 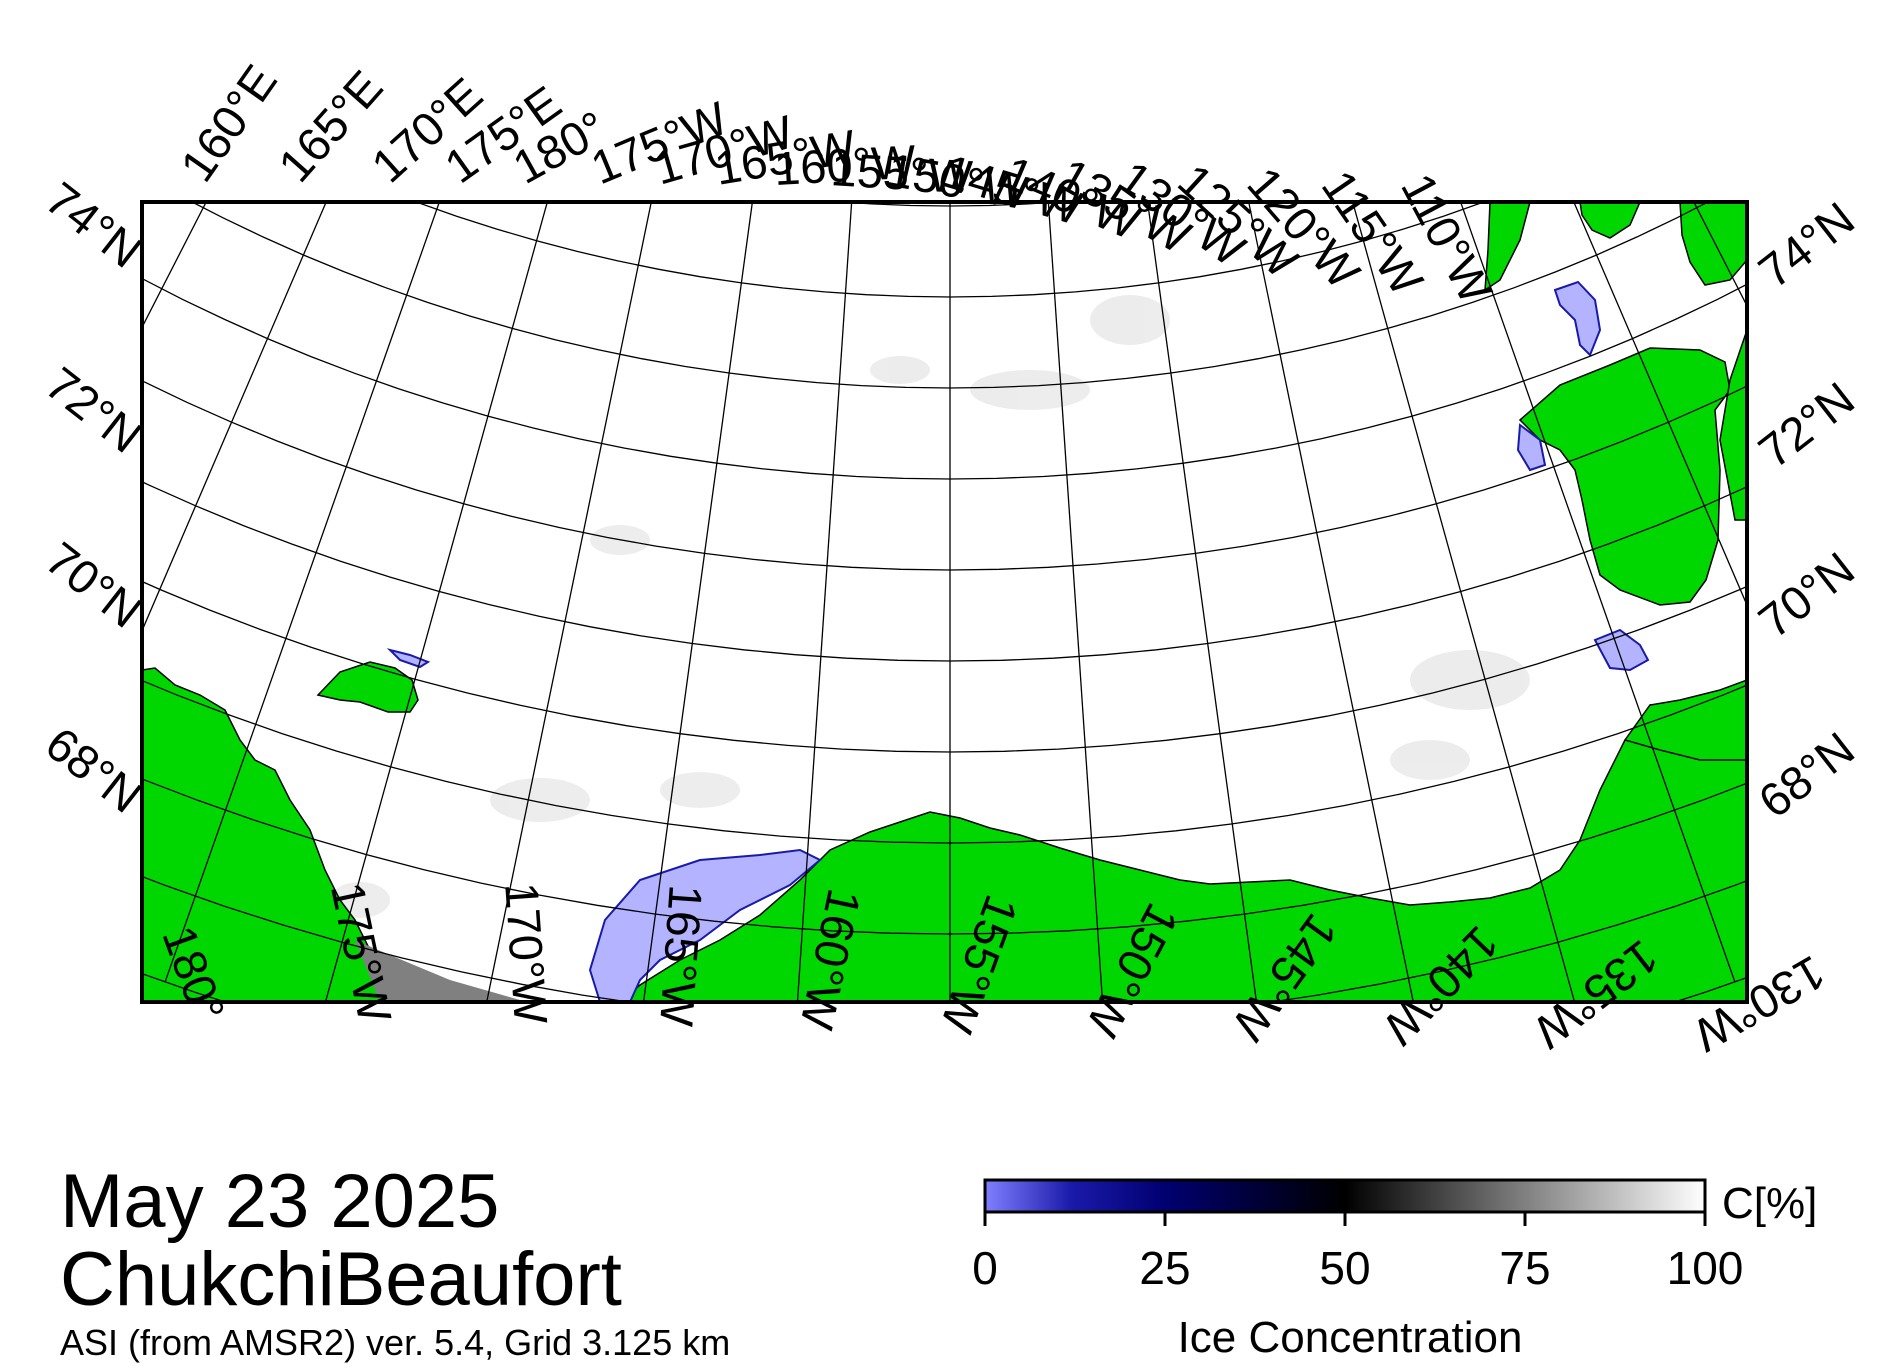 What do you see at coordinates (330, 125) in the screenshot?
I see `top-lon-label: 165°E` at bounding box center [330, 125].